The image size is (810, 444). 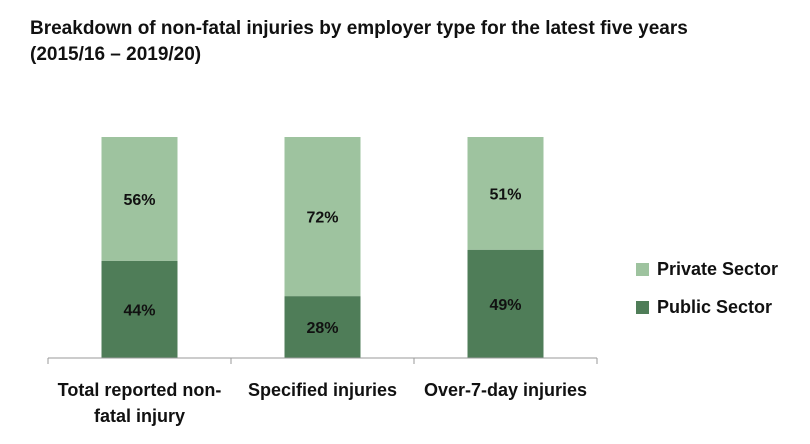 I want to click on data-label-private-sector: 72%, so click(x=322, y=218).